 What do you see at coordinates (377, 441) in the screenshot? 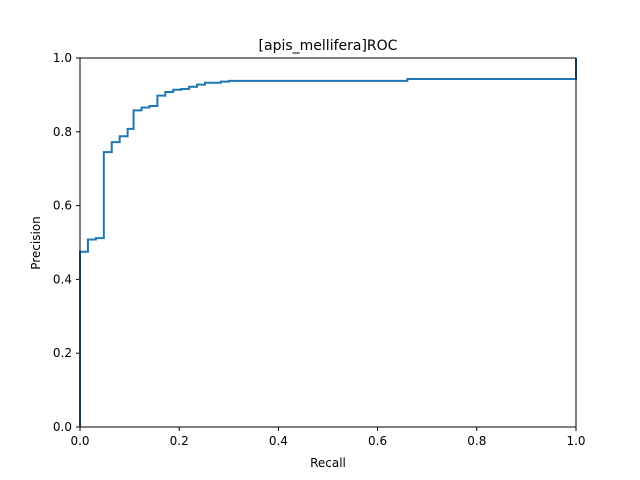
I see `x-tick-label: 0.6` at bounding box center [377, 441].